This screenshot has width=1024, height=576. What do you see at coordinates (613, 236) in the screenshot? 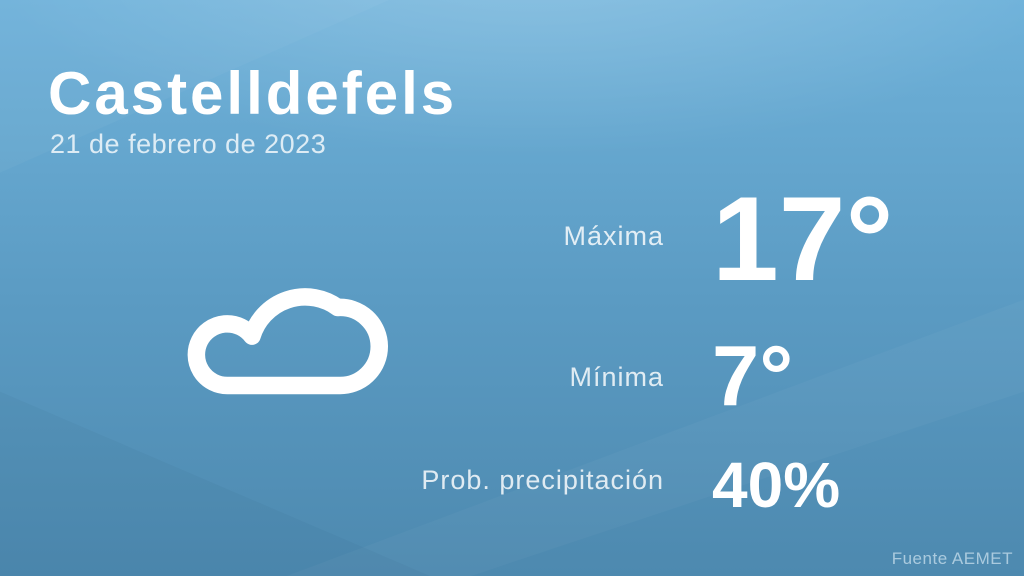
I see `max-temp-label: Máxima` at bounding box center [613, 236].